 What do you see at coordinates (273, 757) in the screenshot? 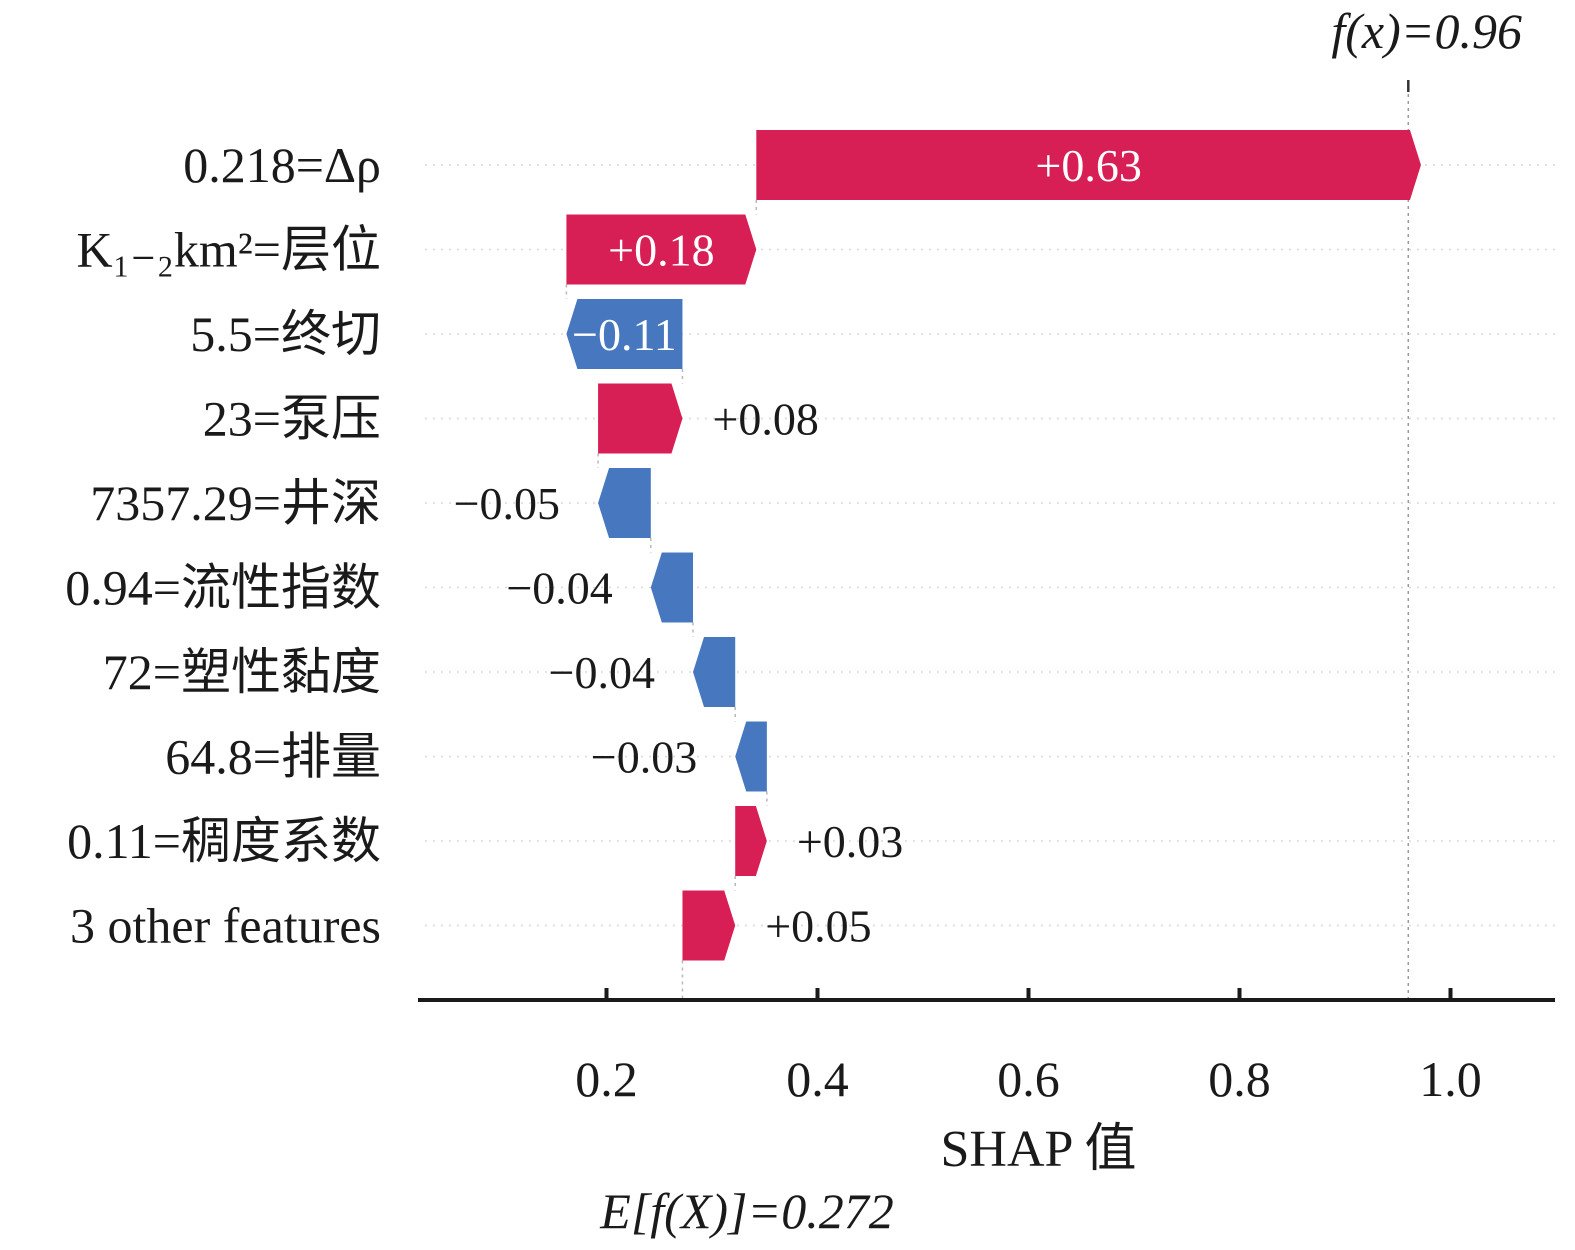
I see `feature-label: 64.8=排量` at bounding box center [273, 757].